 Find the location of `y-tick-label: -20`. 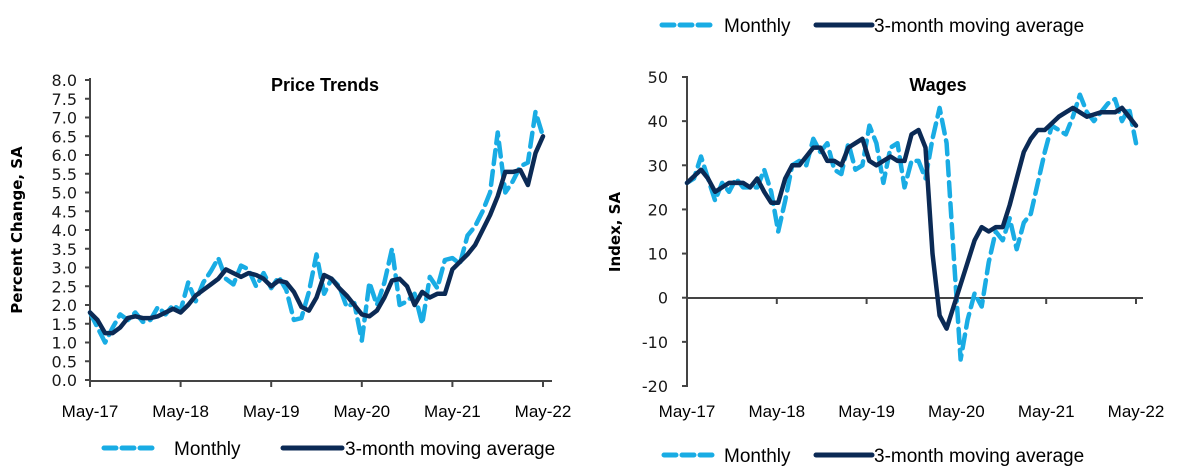

y-tick-label: -20 is located at coordinates (655, 386).